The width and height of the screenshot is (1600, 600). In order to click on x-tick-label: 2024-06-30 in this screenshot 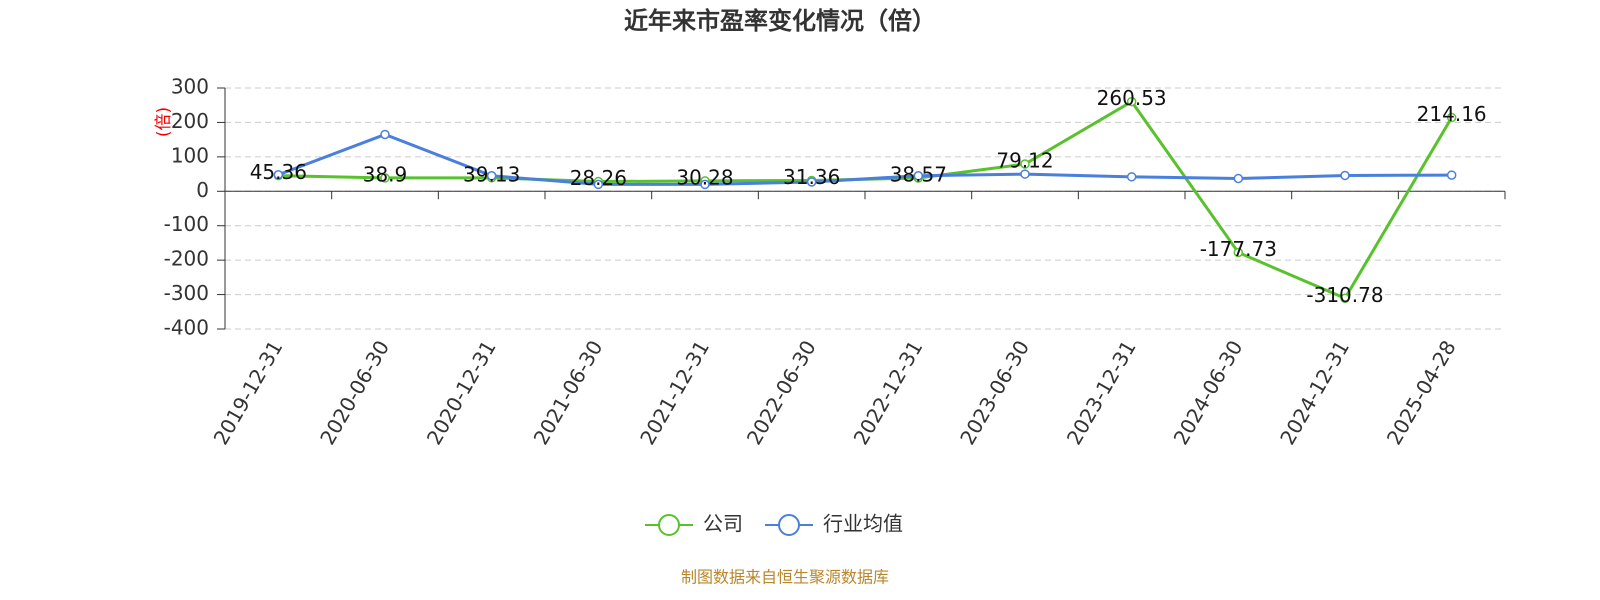, I will do `click(1208, 392)`.